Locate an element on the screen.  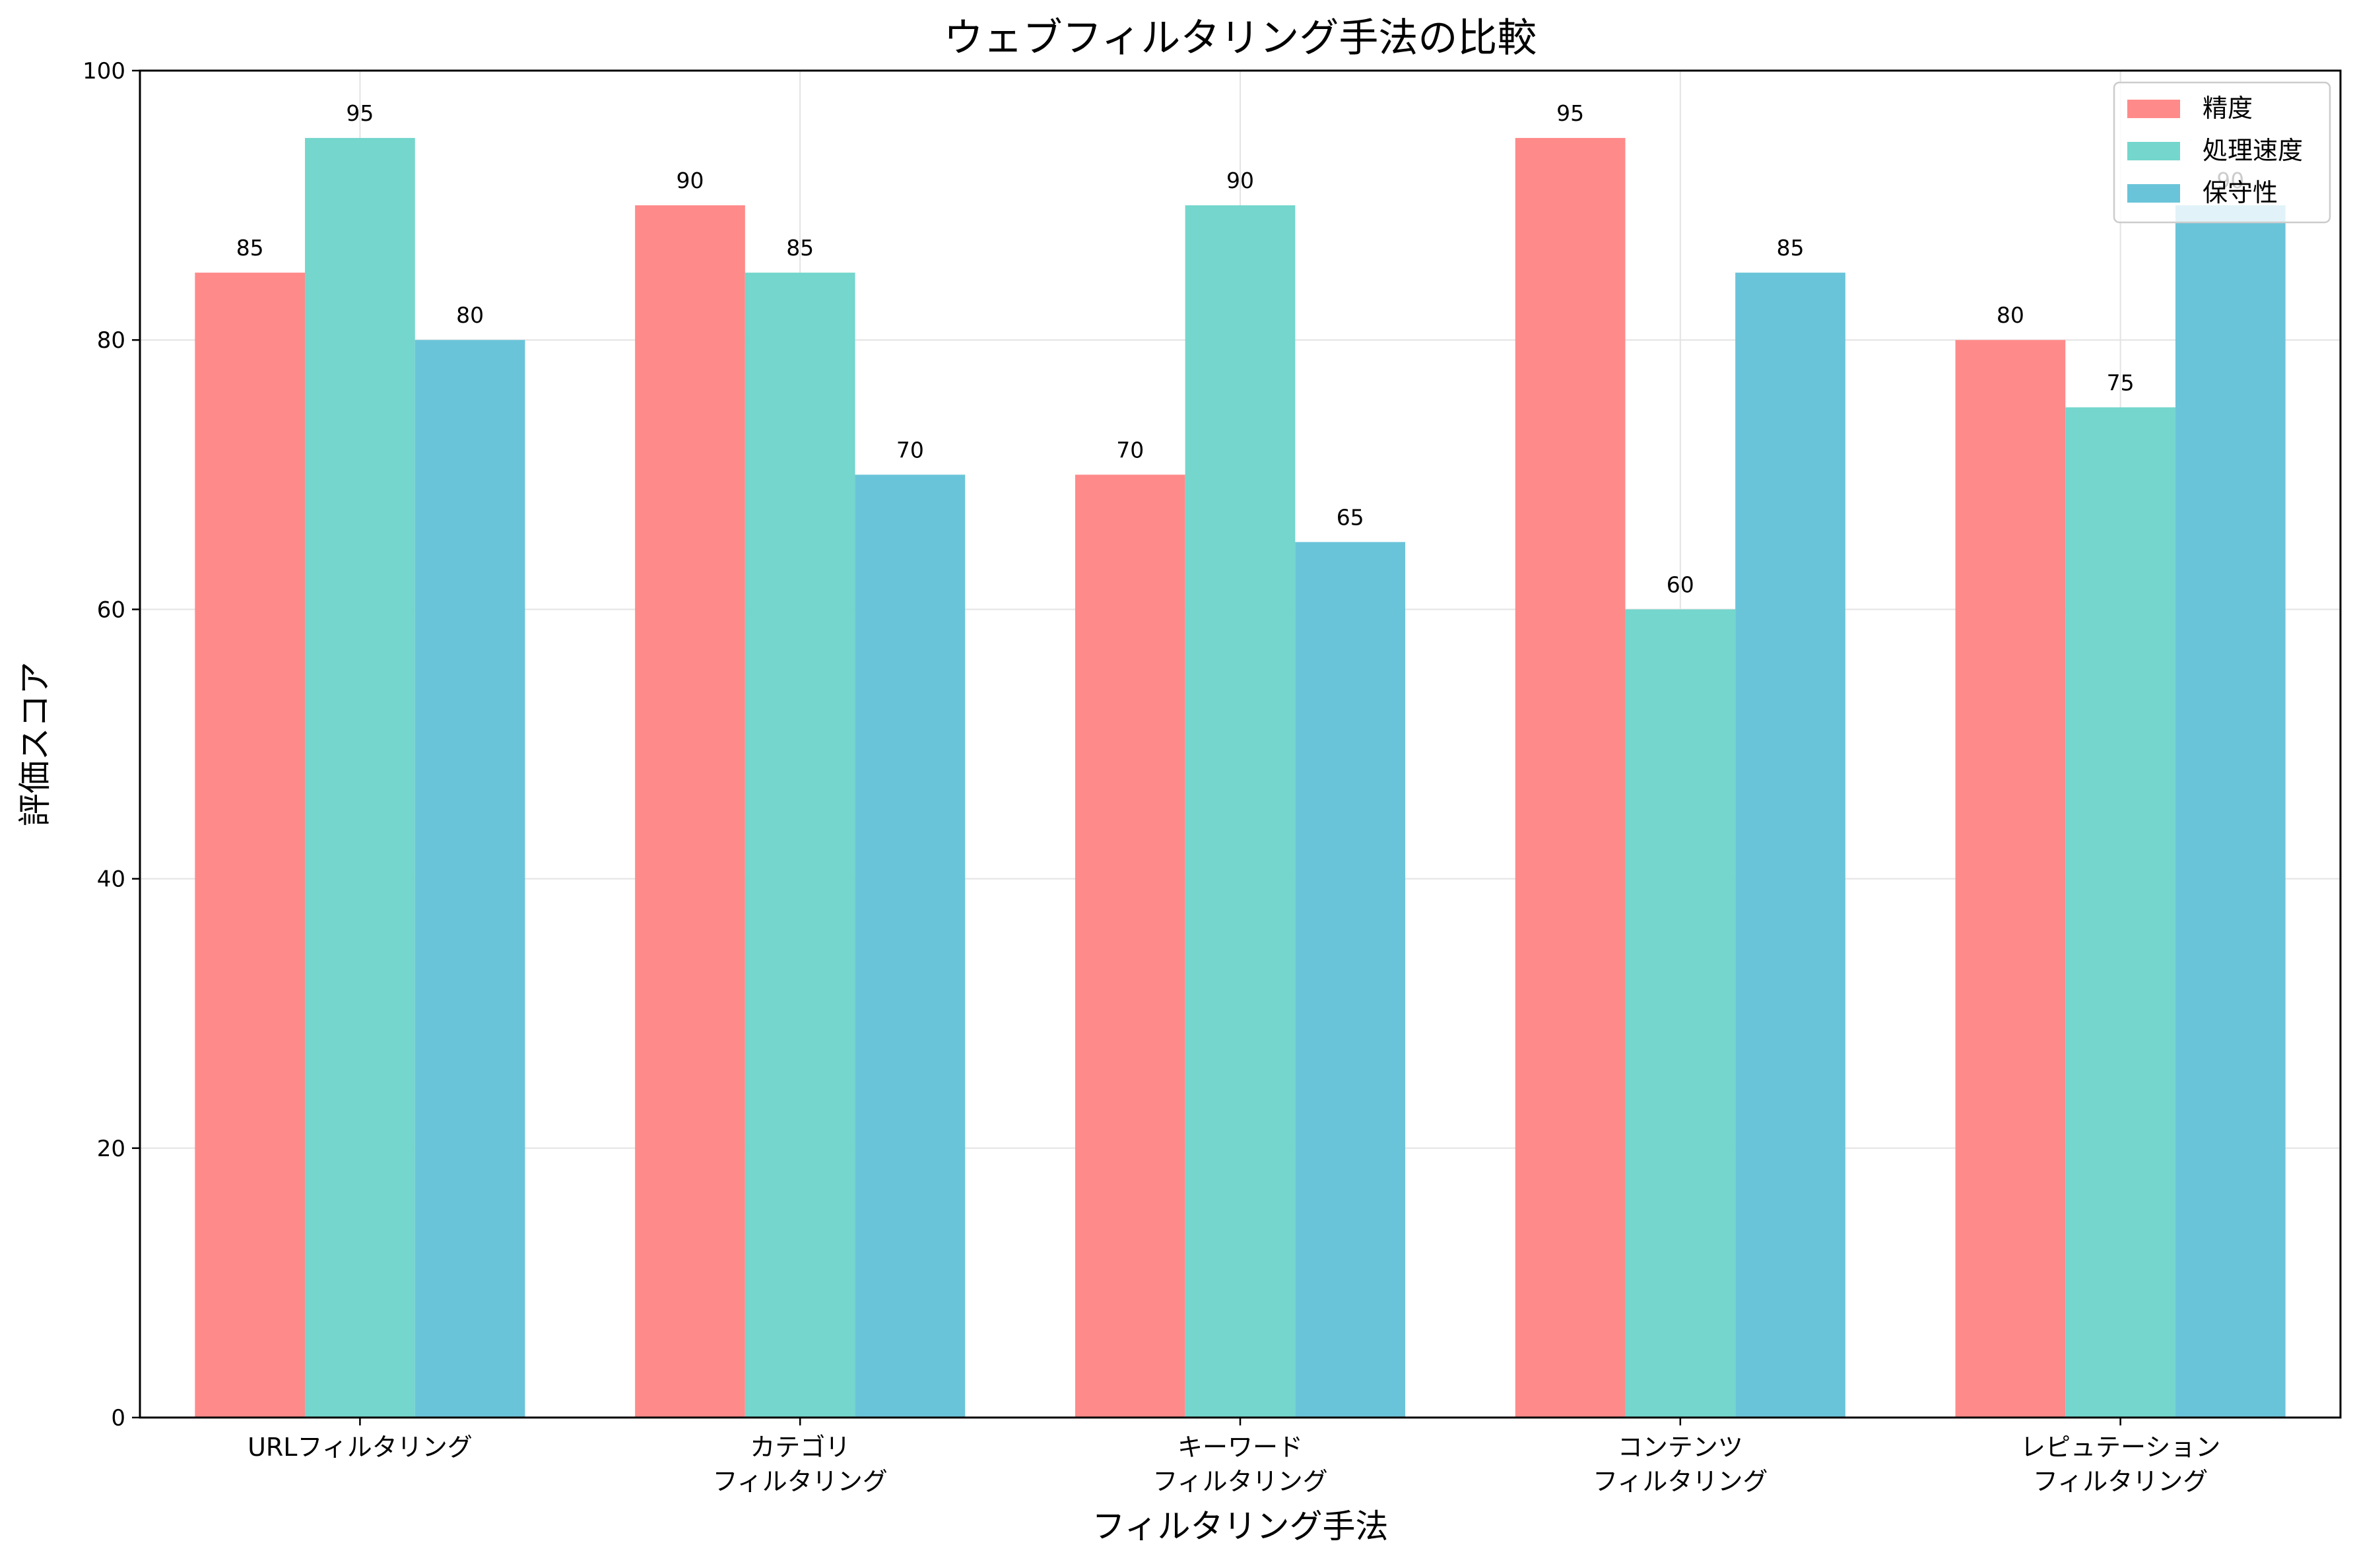
bar-value-label: 65 is located at coordinates (1351, 517).